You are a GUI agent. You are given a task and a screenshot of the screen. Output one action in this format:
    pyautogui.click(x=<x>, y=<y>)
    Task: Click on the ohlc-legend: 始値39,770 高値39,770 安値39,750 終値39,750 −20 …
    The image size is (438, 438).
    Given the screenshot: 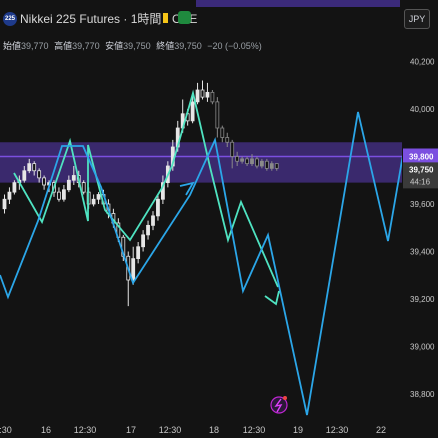 What is the action you would take?
    pyautogui.click(x=132, y=45)
    